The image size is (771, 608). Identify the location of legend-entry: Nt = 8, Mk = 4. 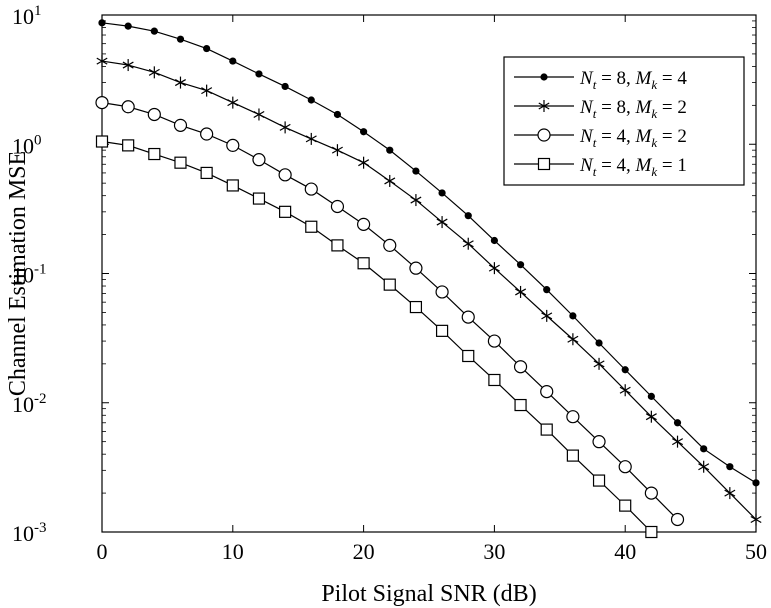
(600, 80).